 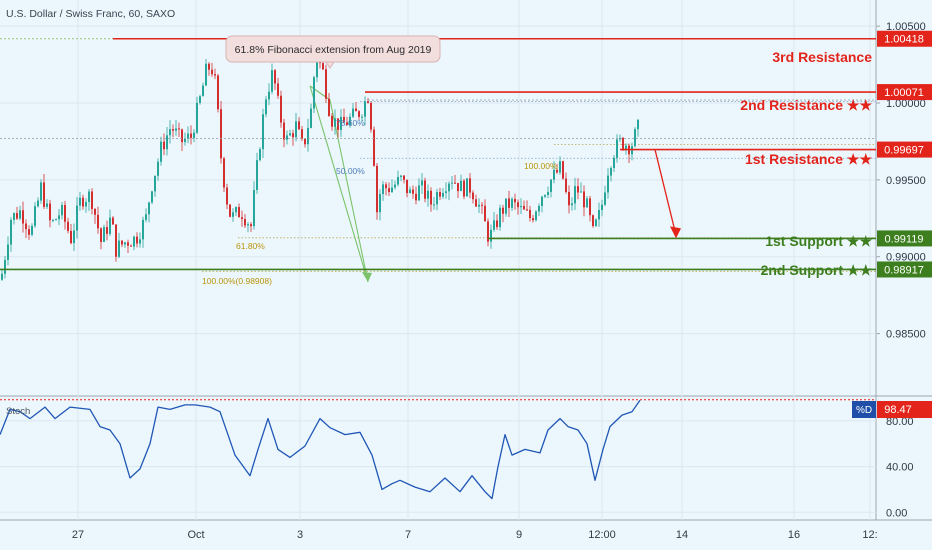 I want to click on stoch-d-tag: %D, so click(x=864, y=410).